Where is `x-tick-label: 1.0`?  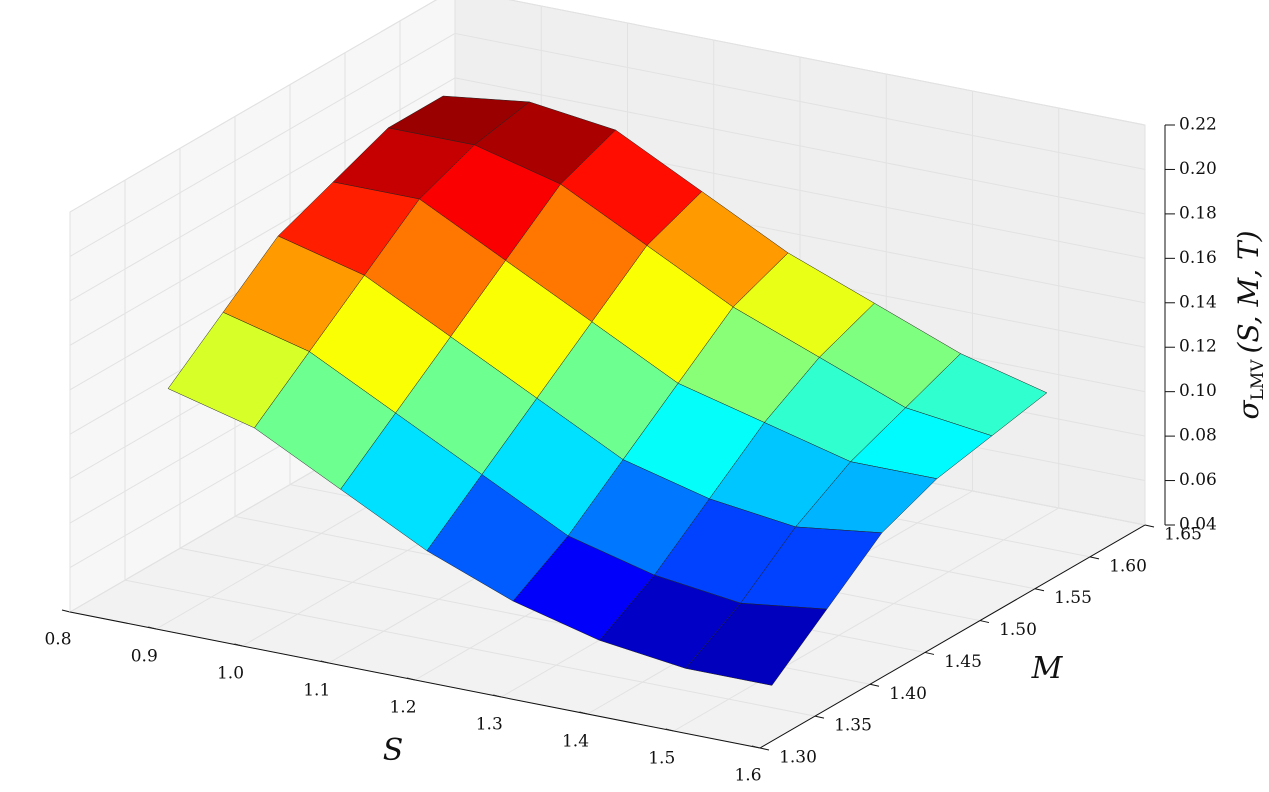
x-tick-label: 1.0 is located at coordinates (230, 674).